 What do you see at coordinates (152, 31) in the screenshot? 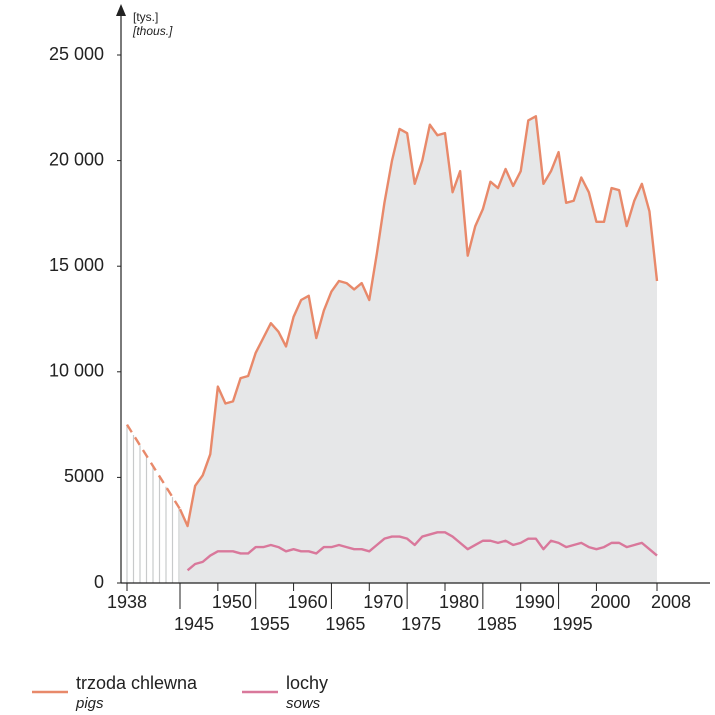
I see `axis-unit-en: [thous.]` at bounding box center [152, 31].